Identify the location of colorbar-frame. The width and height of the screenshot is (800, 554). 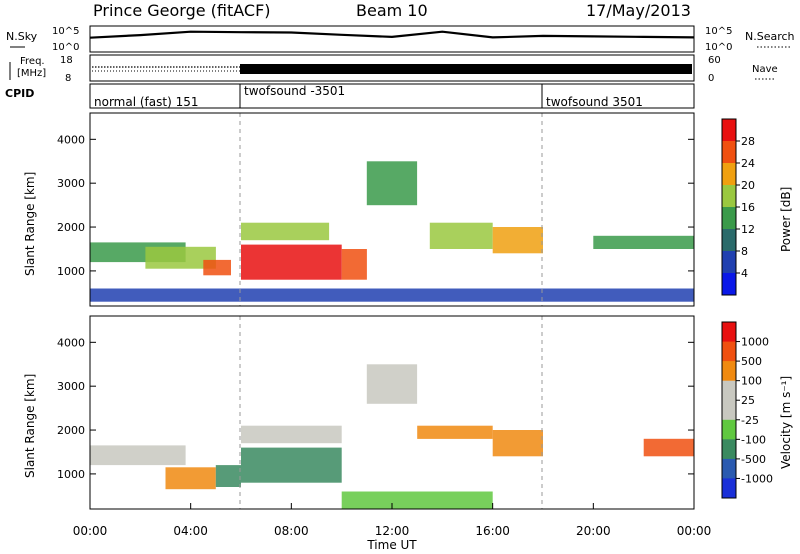
(729, 410).